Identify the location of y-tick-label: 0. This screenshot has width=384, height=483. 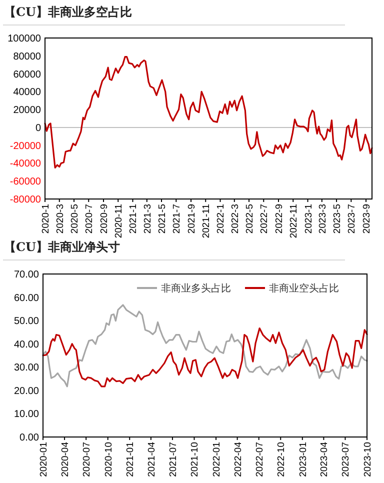
(38, 128).